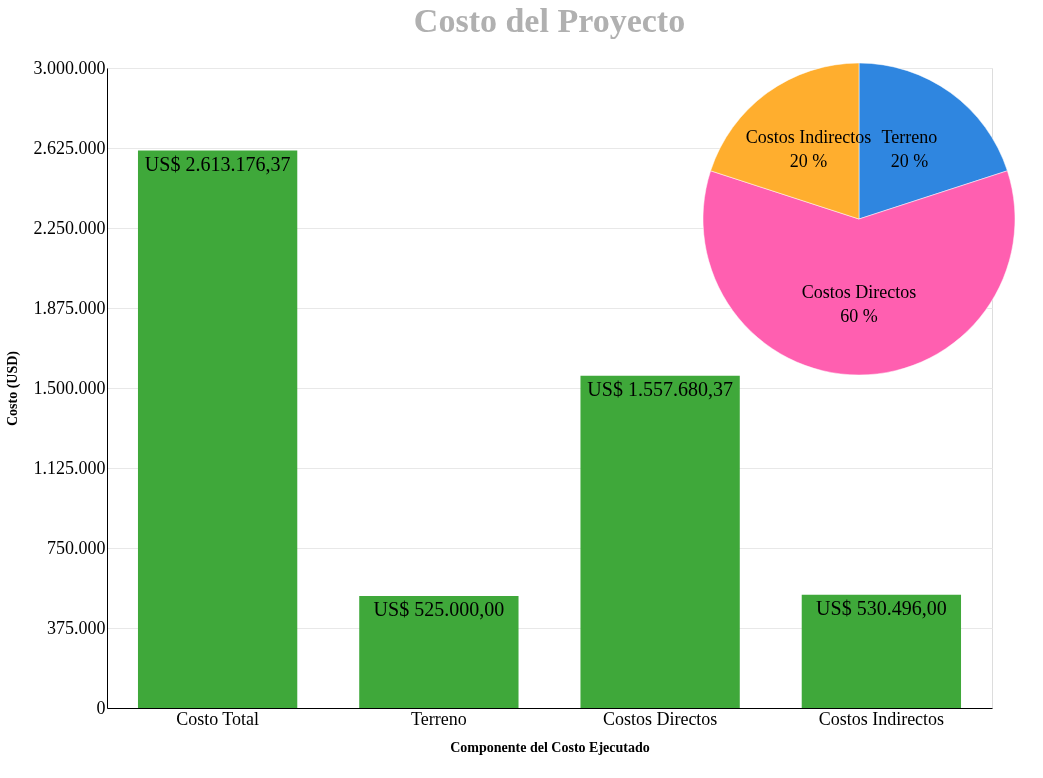 The image size is (1043, 778). I want to click on slice-label: Terreno, so click(909, 136).